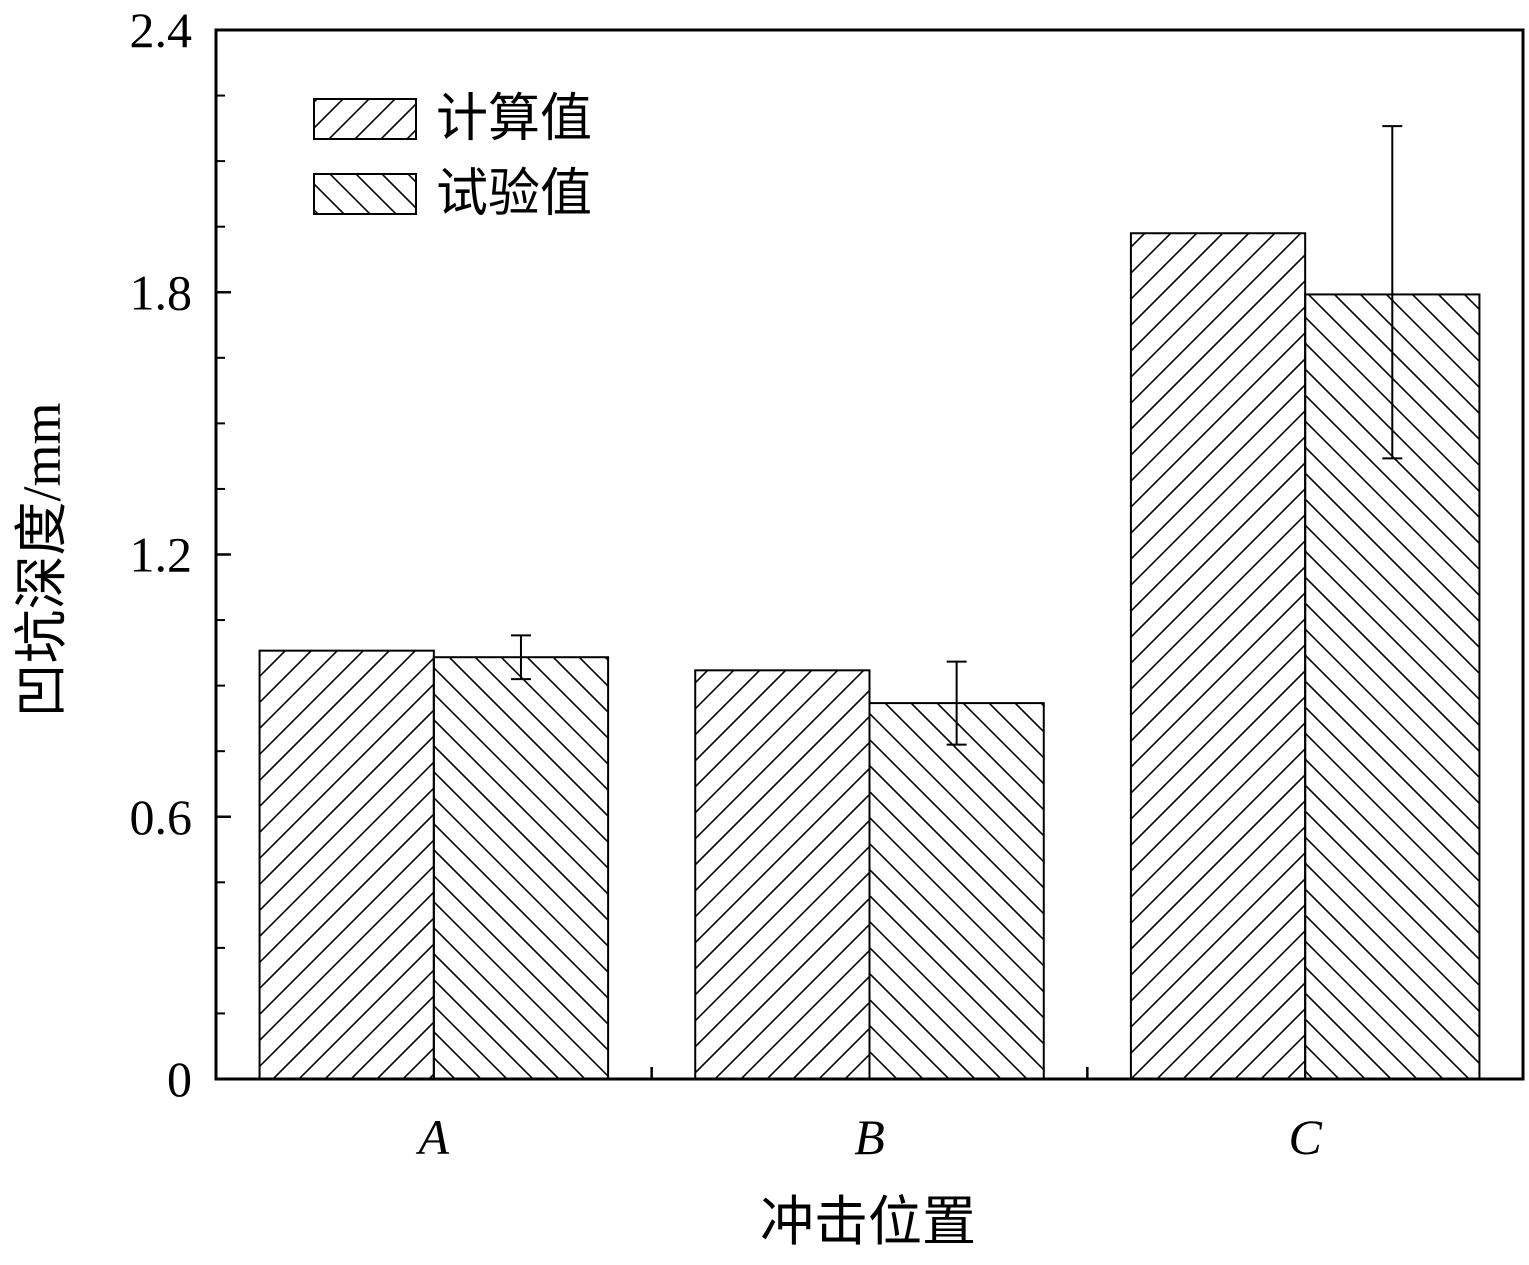 The width and height of the screenshot is (1529, 1265). I want to click on y-tick-label: 1.2, so click(161, 555).